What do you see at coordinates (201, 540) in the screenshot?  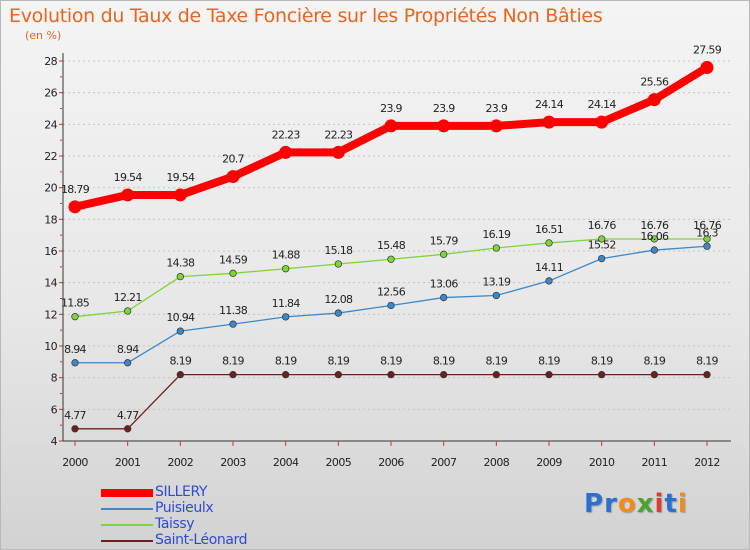 I see `legend-label: Saint-Léonard` at bounding box center [201, 540].